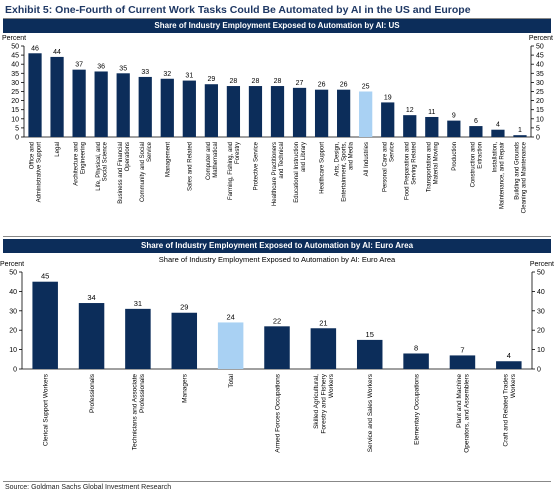  Describe the element at coordinates (212, 161) in the screenshot. I see `us-category-label: Computer andMathematical` at that location.